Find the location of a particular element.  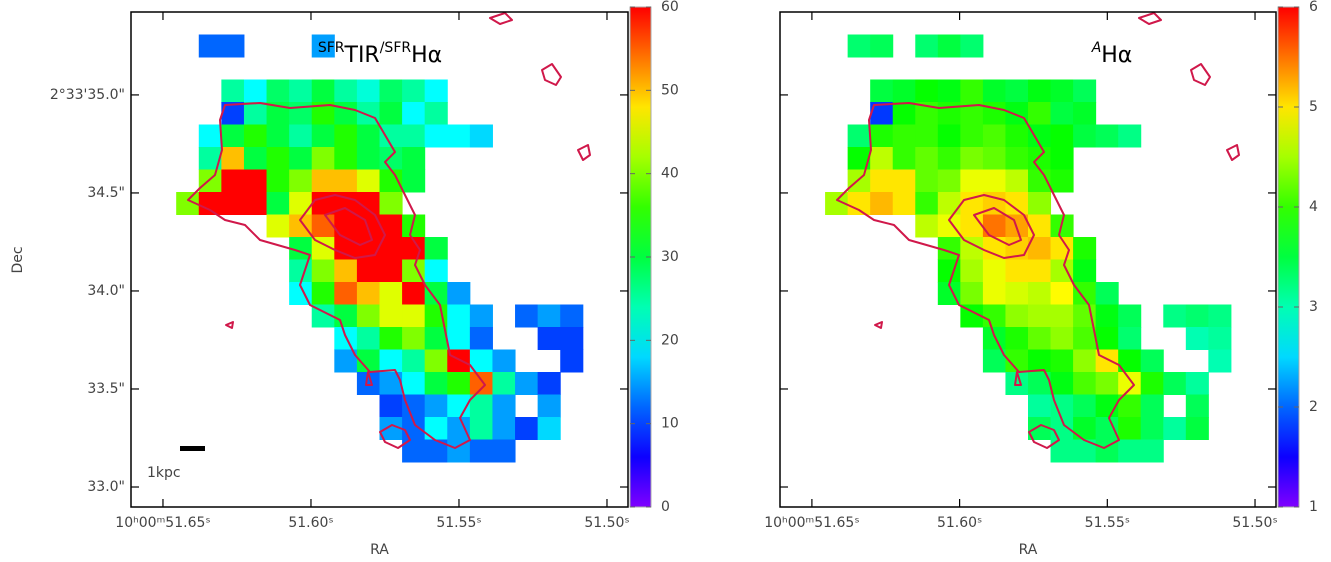

colorbar-tick-label: 60 is located at coordinates (670, 7).